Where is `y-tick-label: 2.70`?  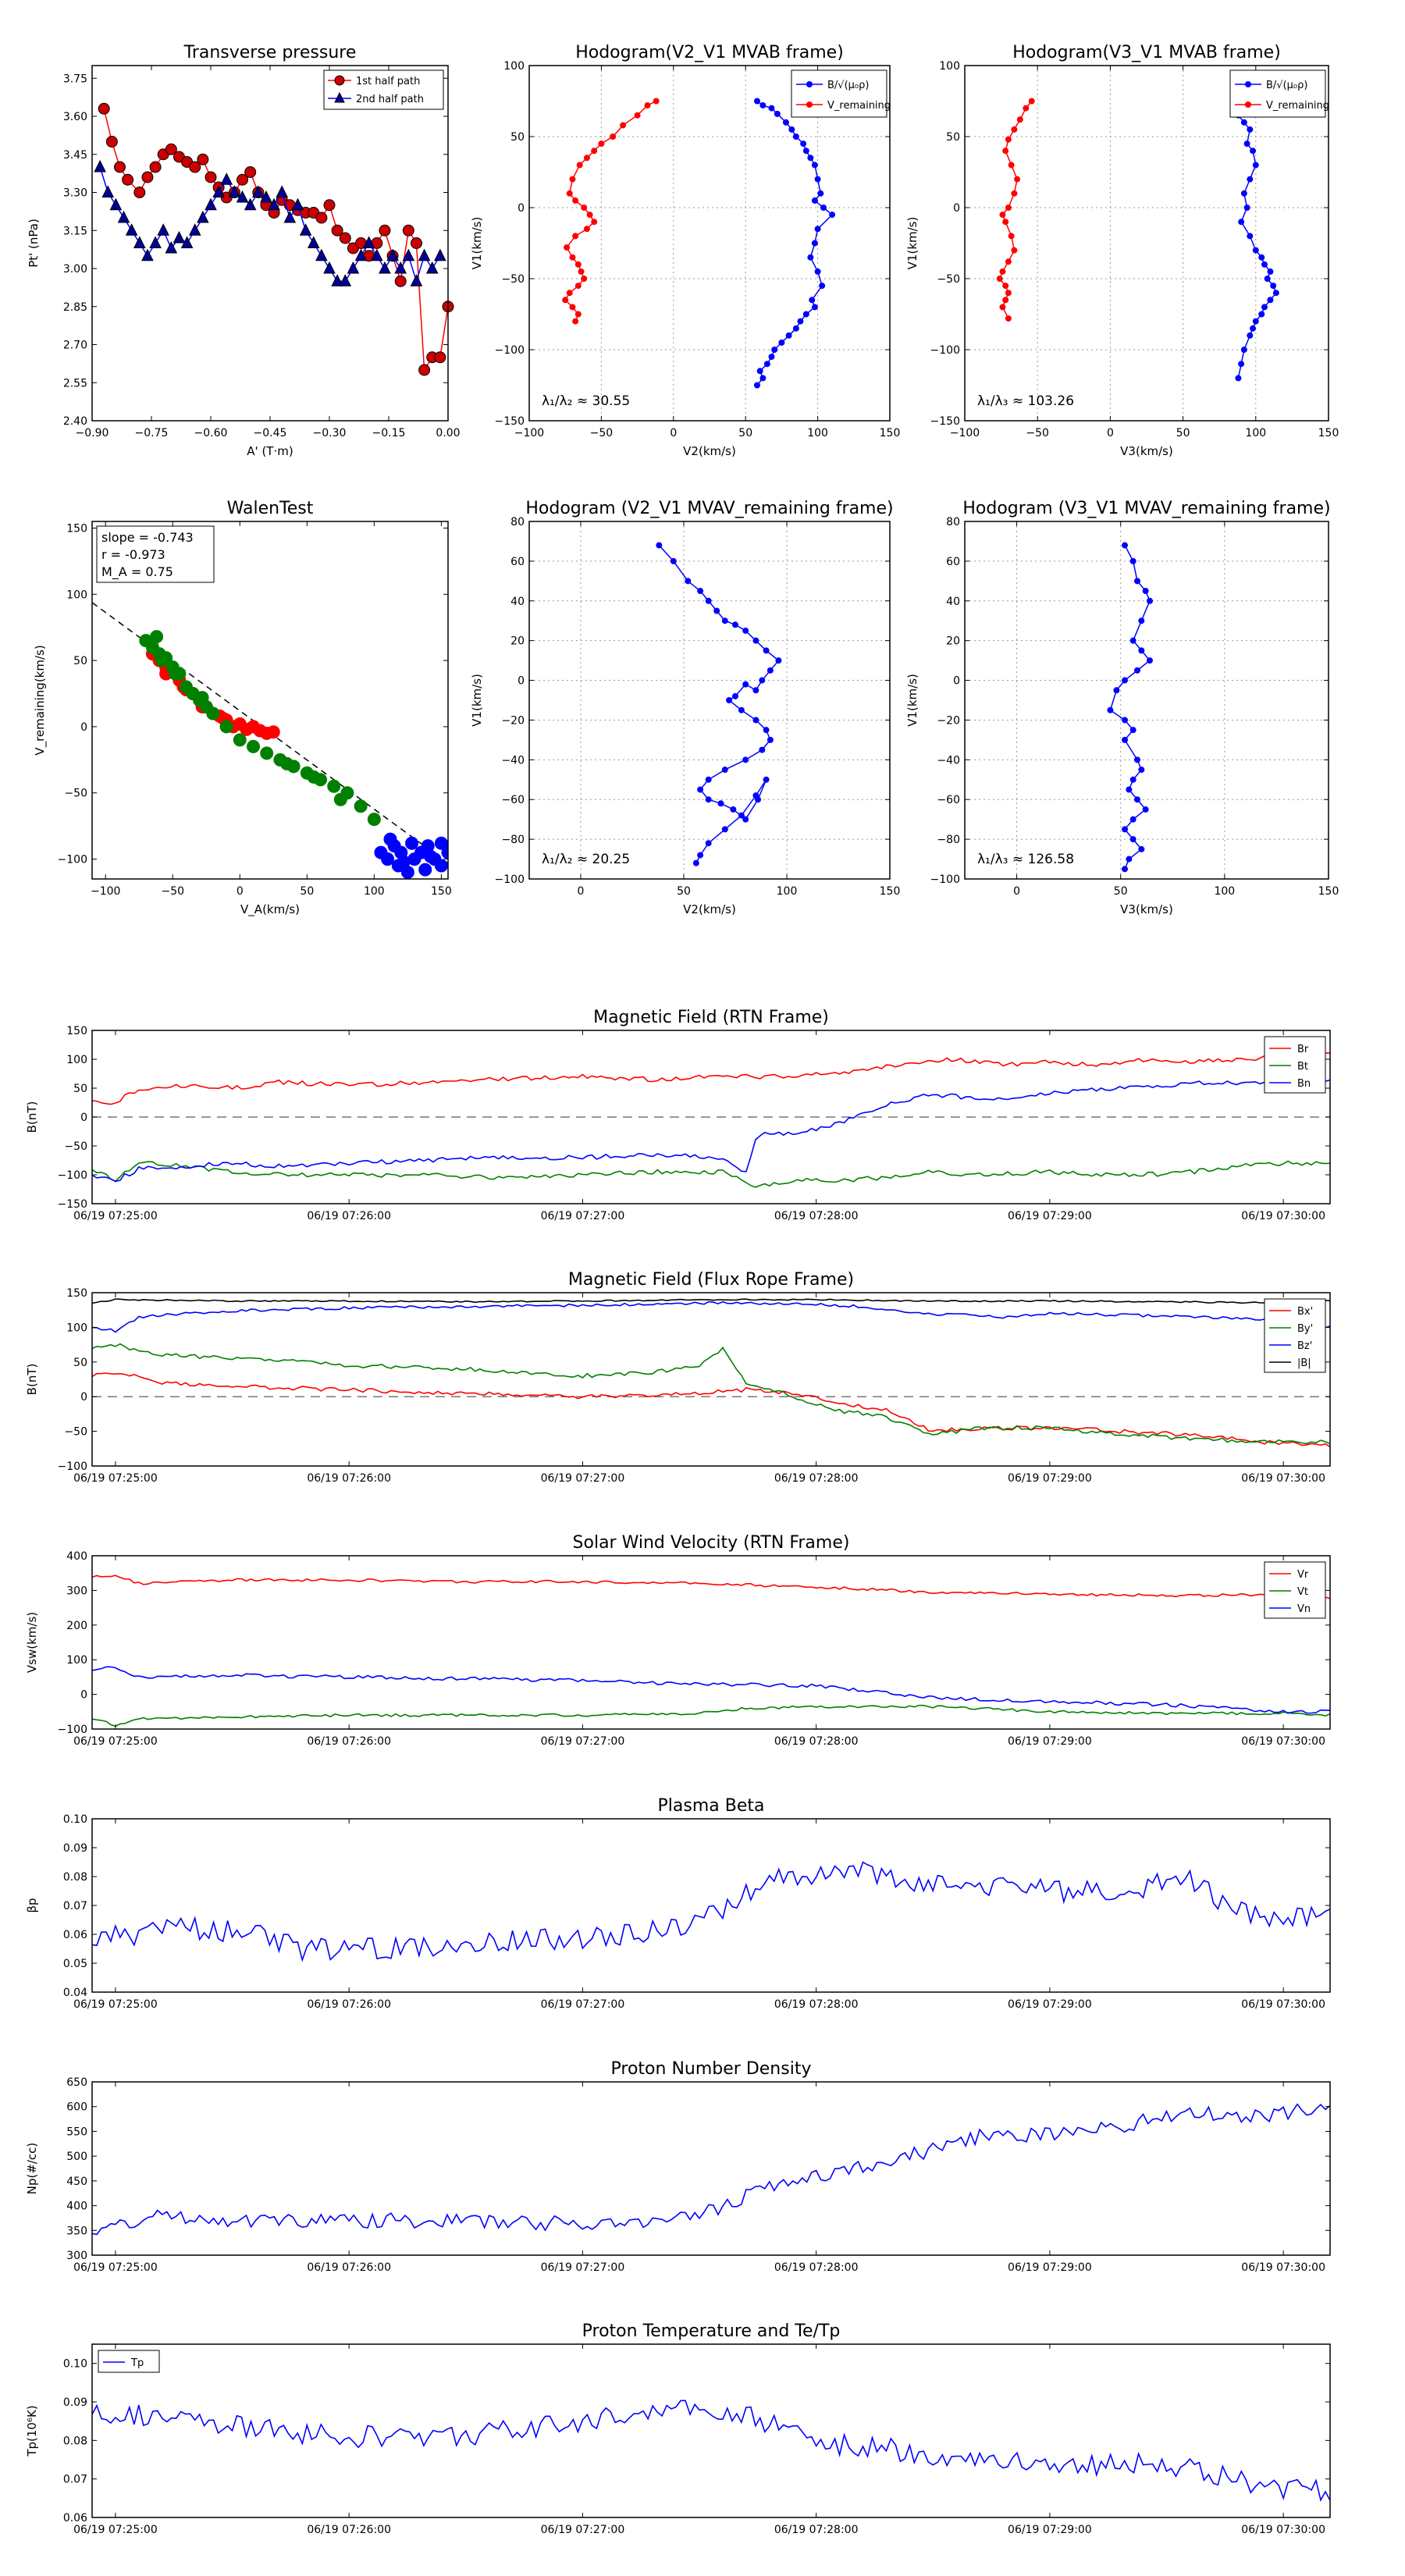
y-tick-label: 2.70 is located at coordinates (75, 346).